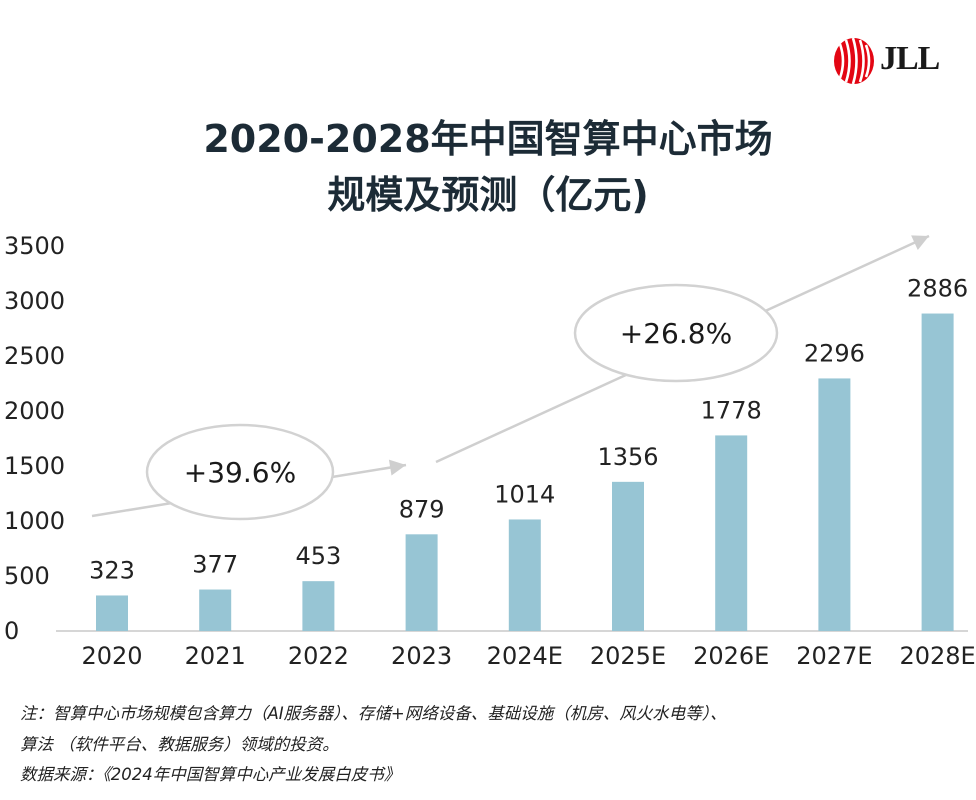 Image resolution: width=976 pixels, height=800 pixels. Describe the element at coordinates (215, 656) in the screenshot. I see `x-tick-label: 2021` at that location.